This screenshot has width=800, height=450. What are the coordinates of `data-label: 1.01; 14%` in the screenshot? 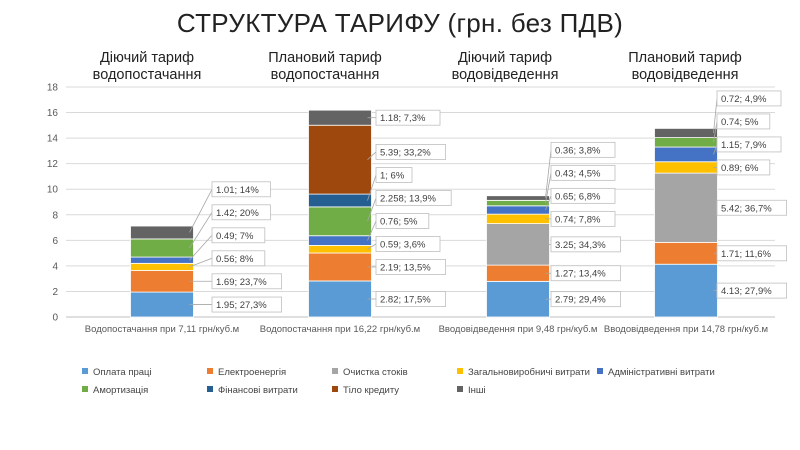 It's located at (237, 190).